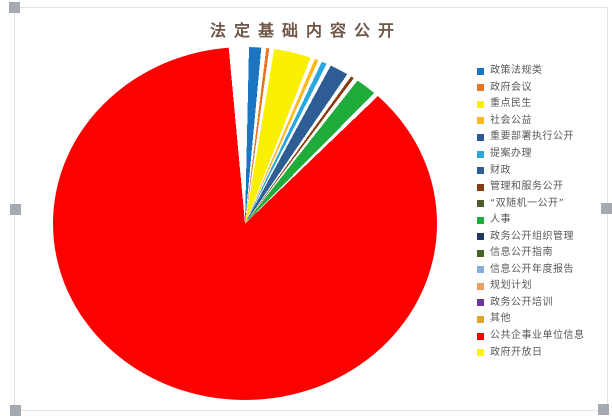 The width and height of the screenshot is (612, 420). I want to click on selection-handle-bottom-right, so click(603, 409).